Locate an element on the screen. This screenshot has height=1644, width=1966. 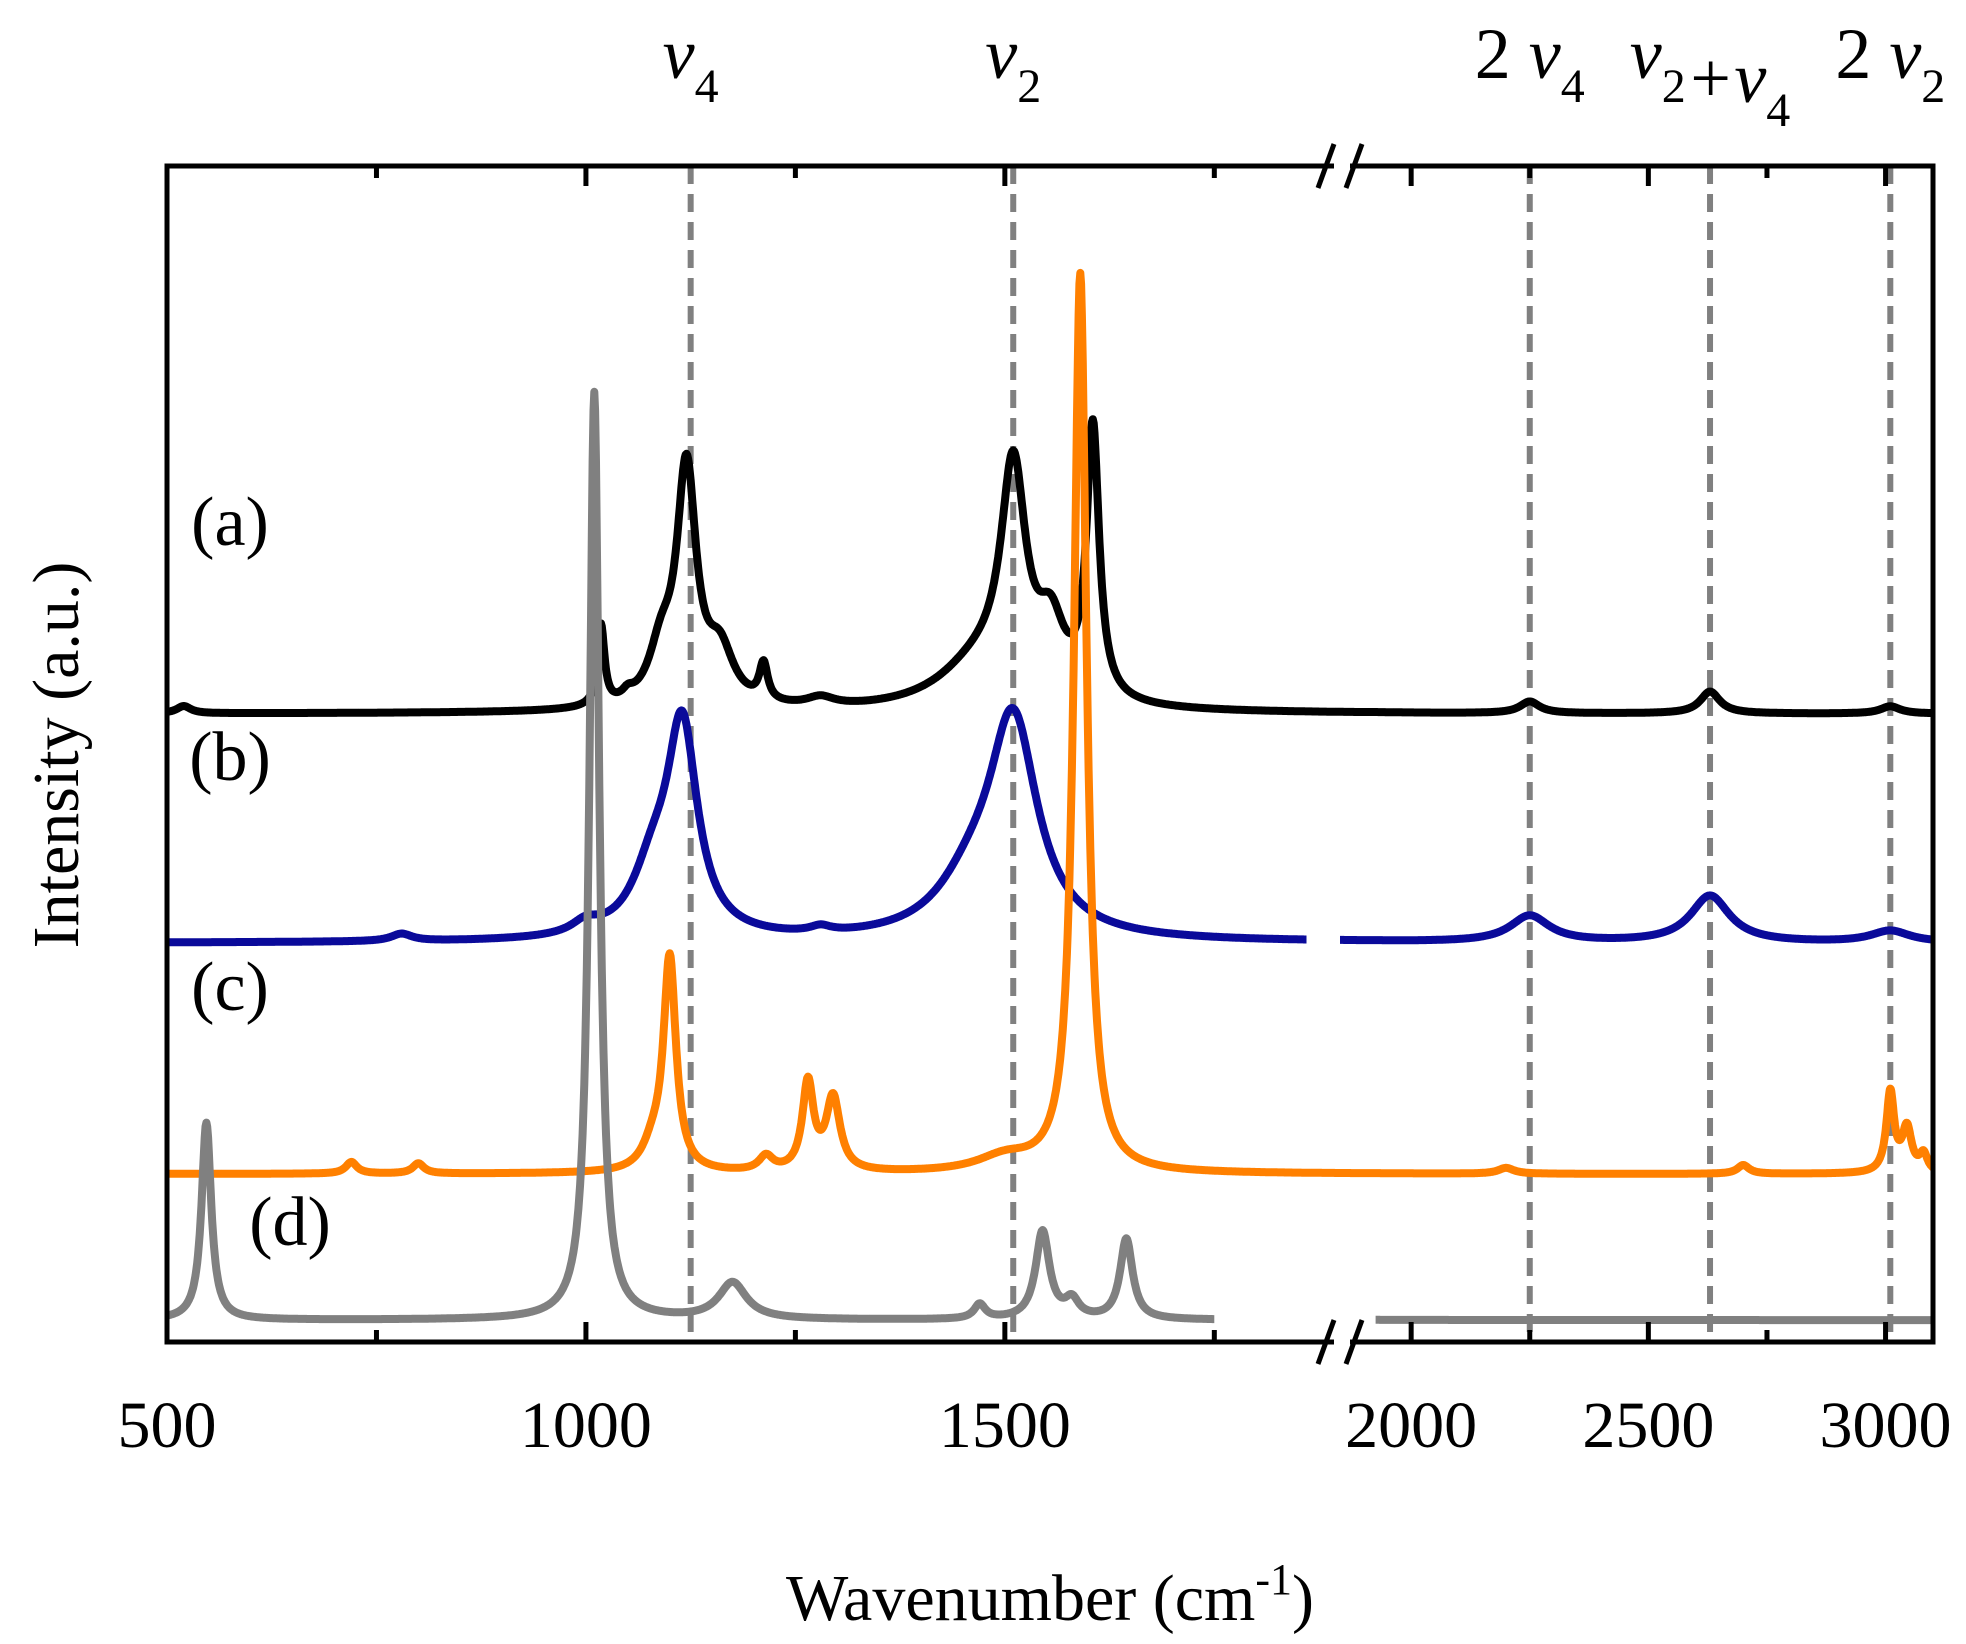
mode-label-3: ν2+ν4 is located at coordinates (1710, 75).